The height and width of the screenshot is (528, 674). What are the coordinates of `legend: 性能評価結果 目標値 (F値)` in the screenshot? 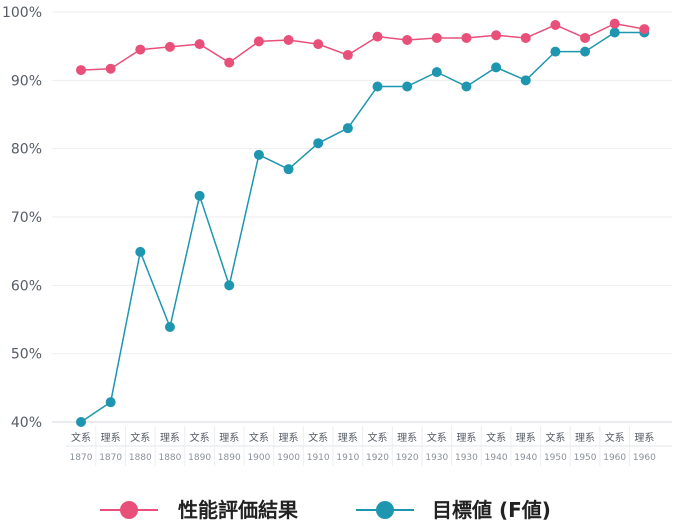 It's located at (325, 510).